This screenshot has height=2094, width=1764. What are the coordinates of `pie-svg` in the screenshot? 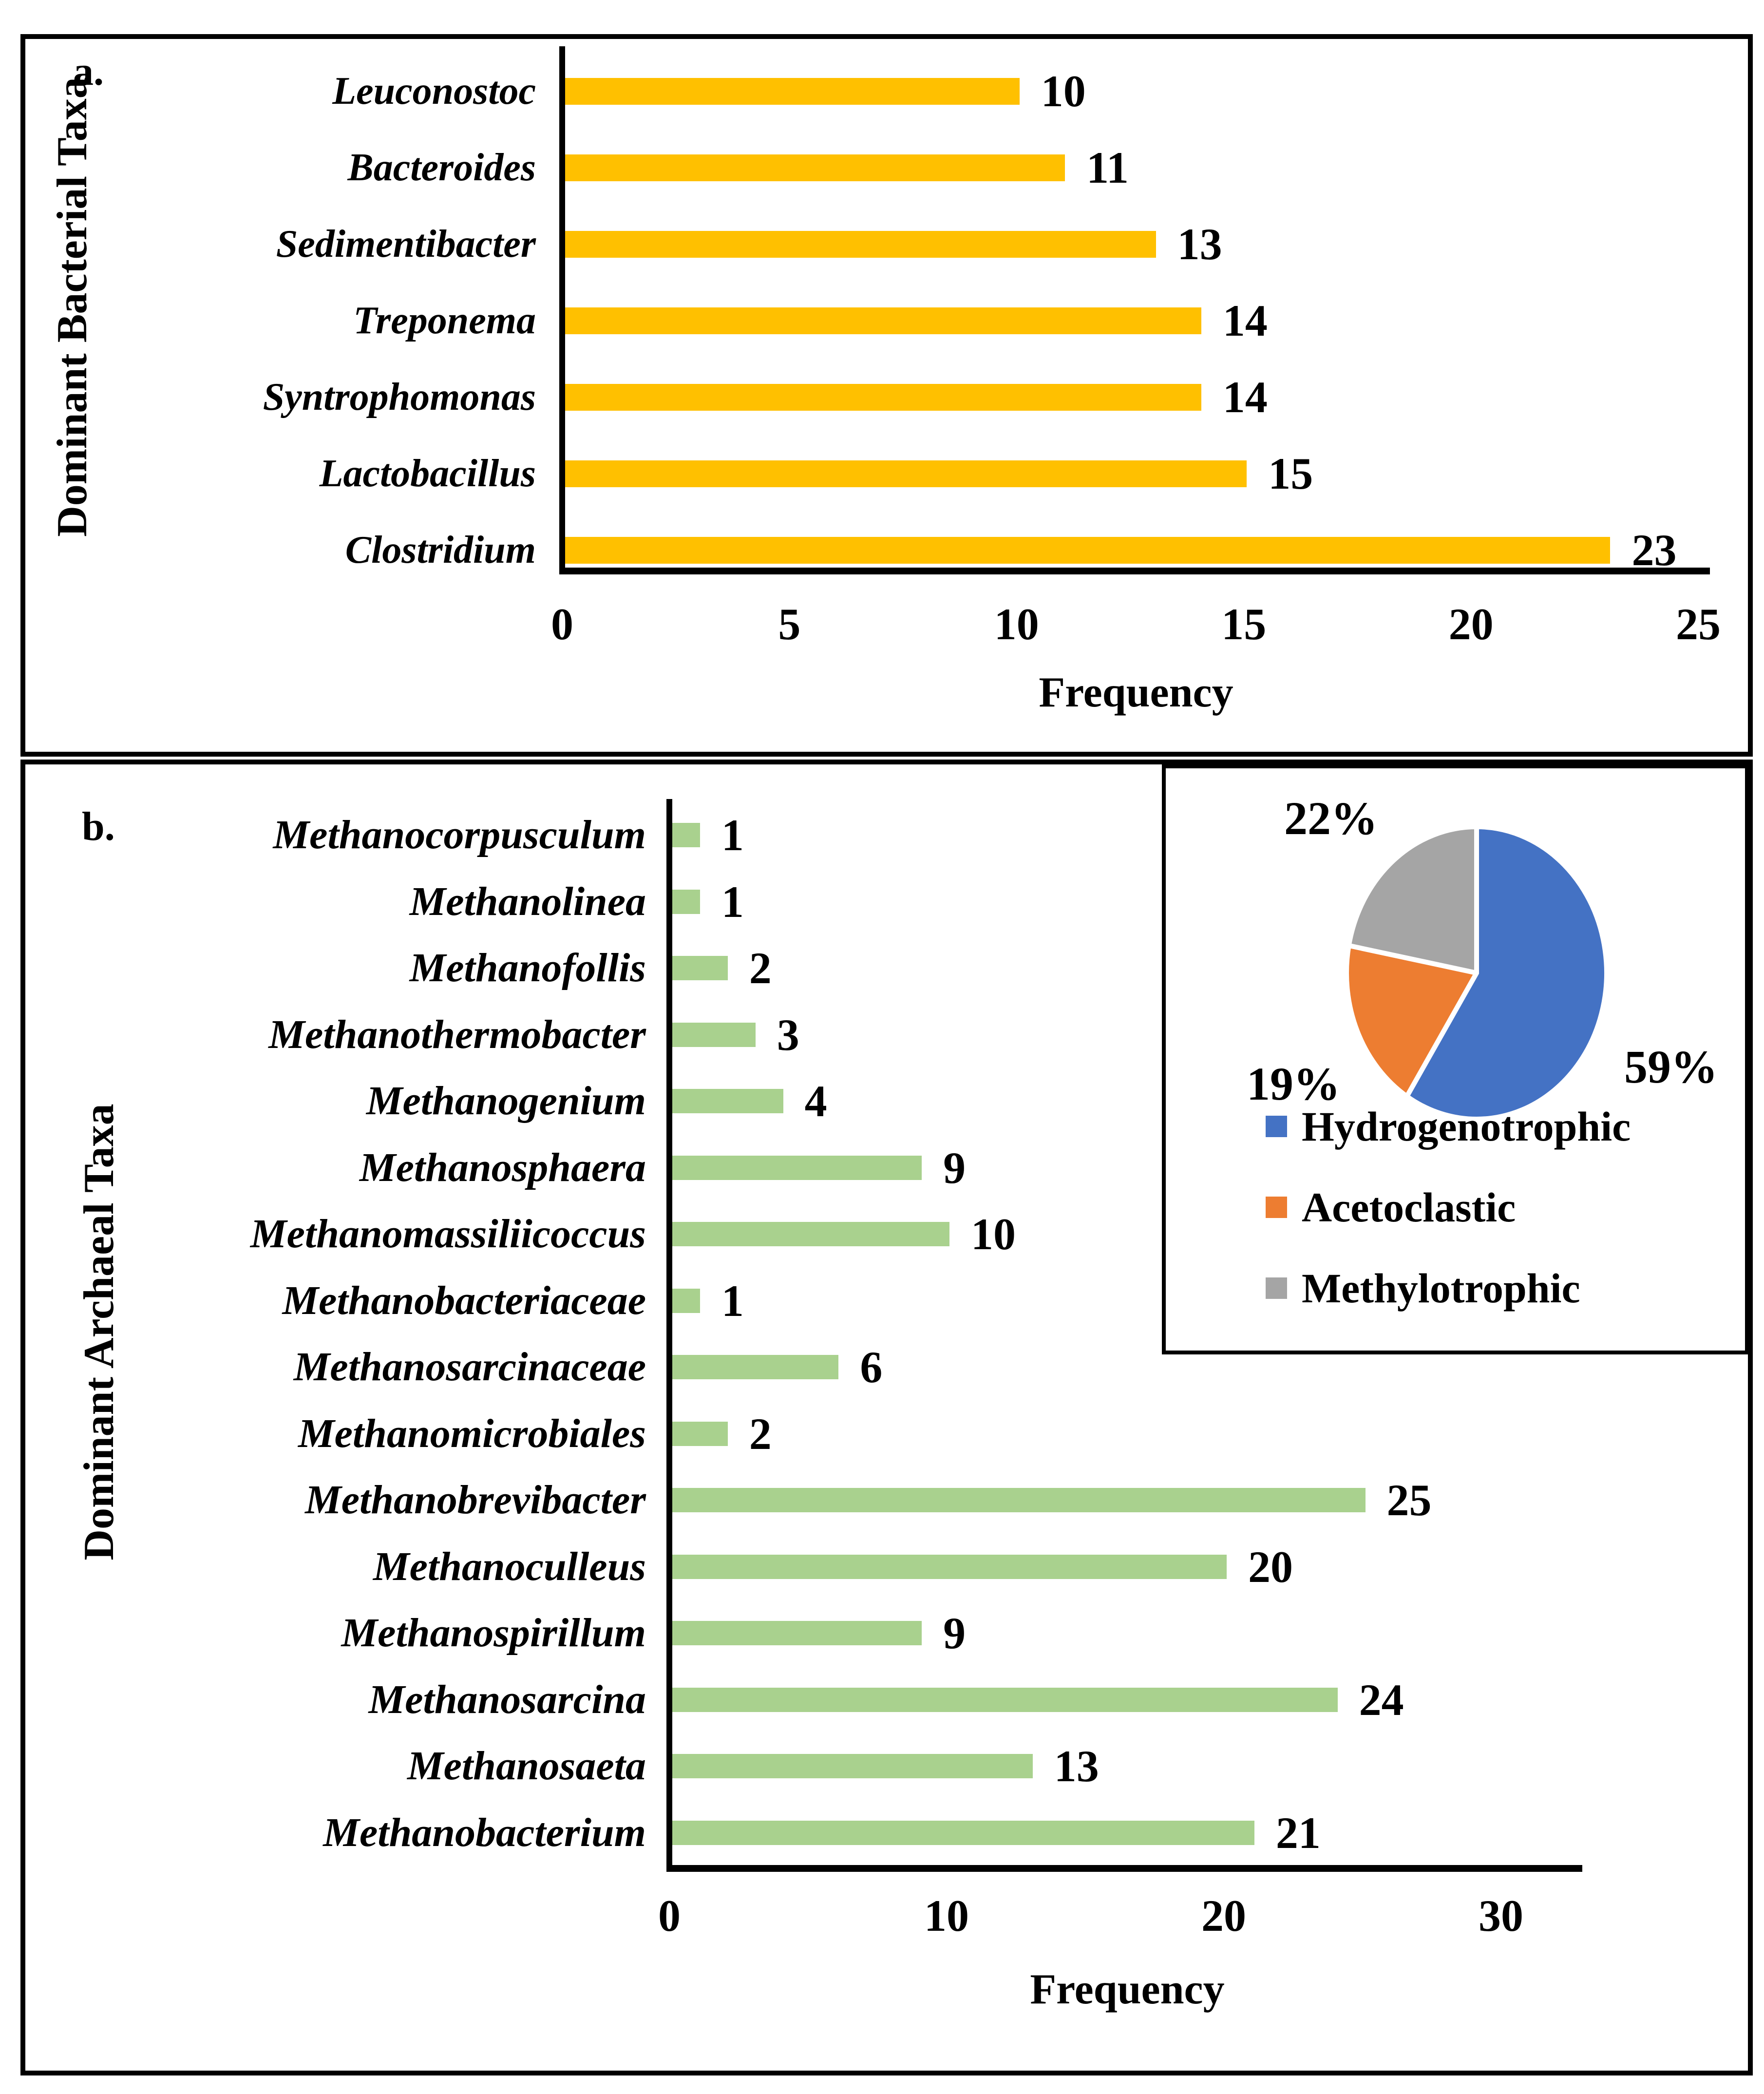 It's located at (1476, 973).